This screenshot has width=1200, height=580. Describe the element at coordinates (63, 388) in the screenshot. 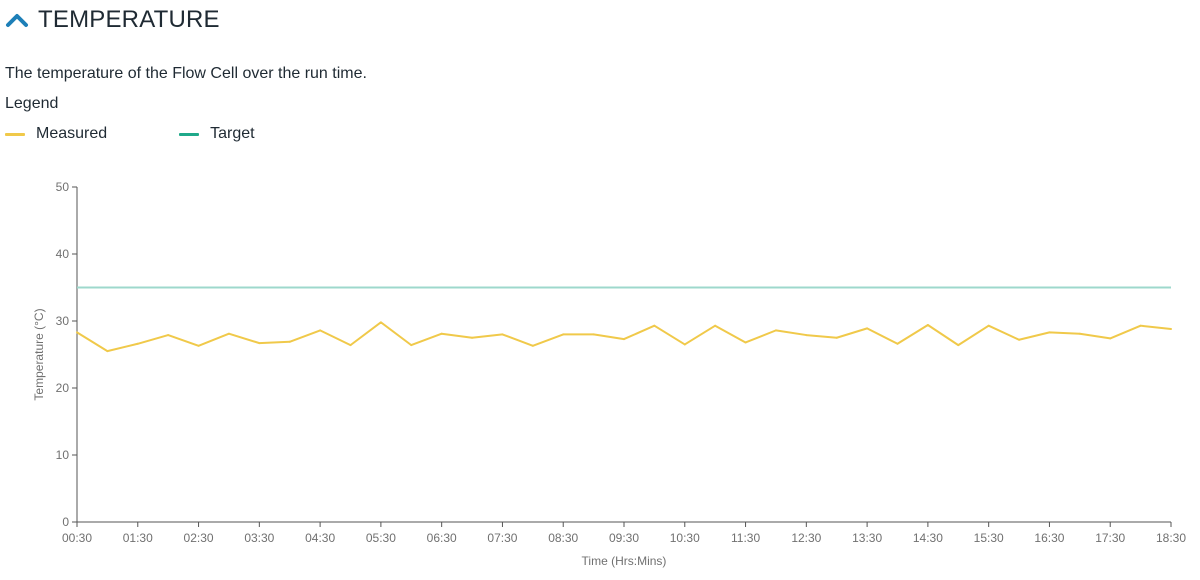

I see `y-tick-label-20: 20` at that location.